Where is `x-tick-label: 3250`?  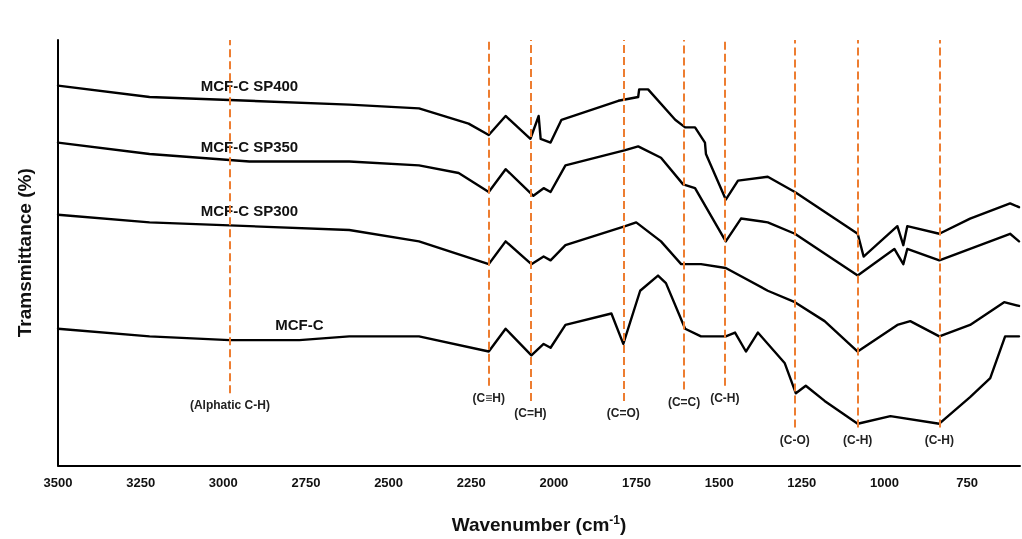
x-tick-label: 3250 is located at coordinates (141, 482).